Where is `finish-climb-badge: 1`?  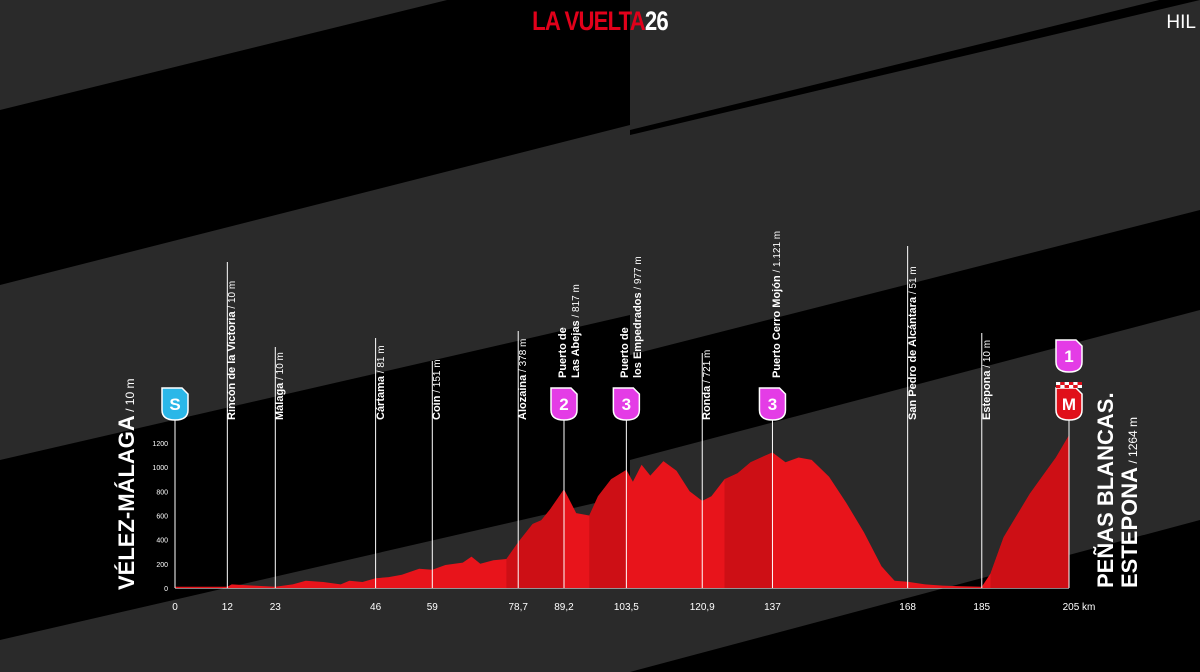 finish-climb-badge: 1 is located at coordinates (1069, 356).